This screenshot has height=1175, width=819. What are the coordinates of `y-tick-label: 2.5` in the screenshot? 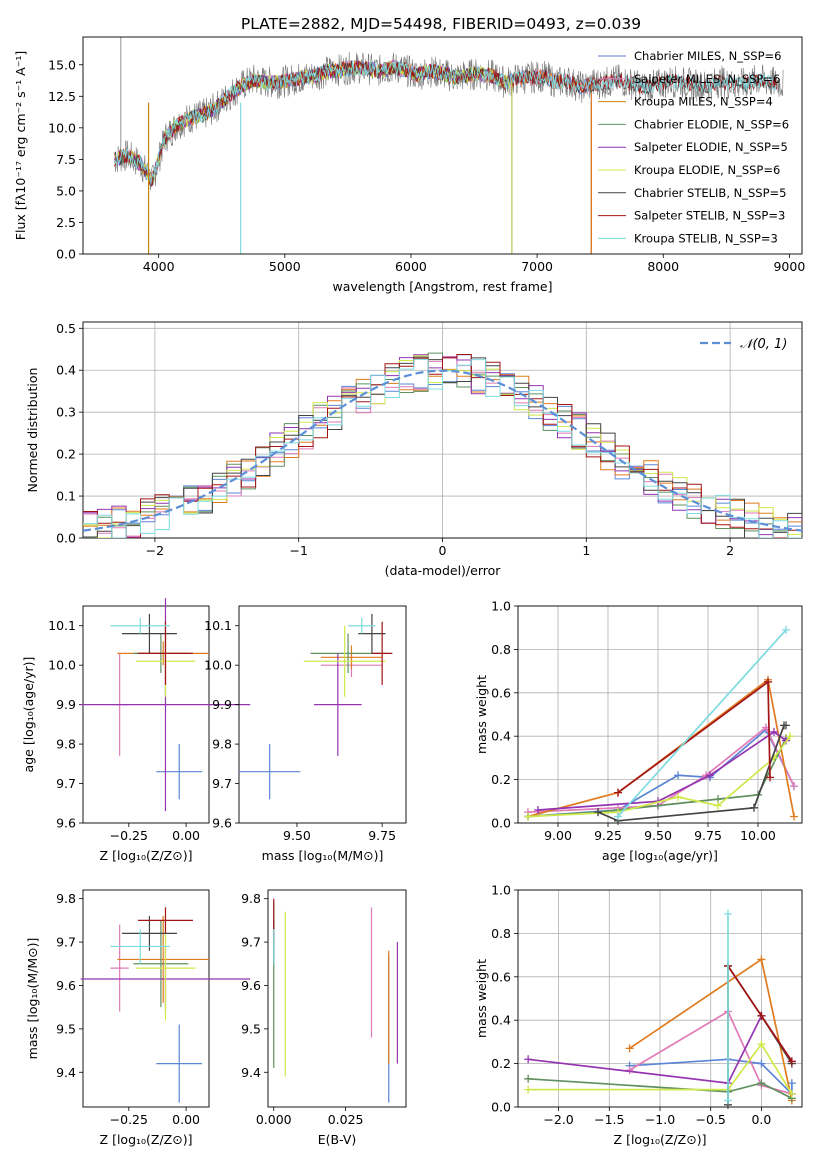 It's located at (66, 222).